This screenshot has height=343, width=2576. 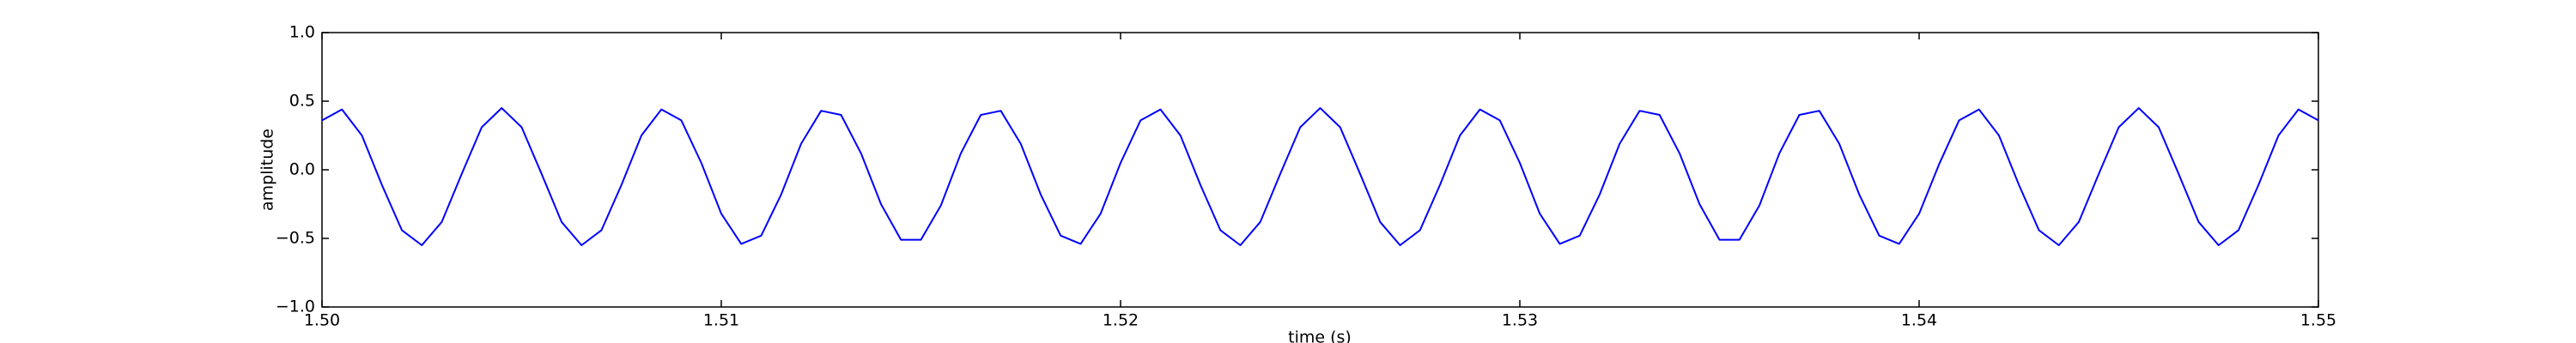 I want to click on x-axis-label: time (s), so click(x=1320, y=336).